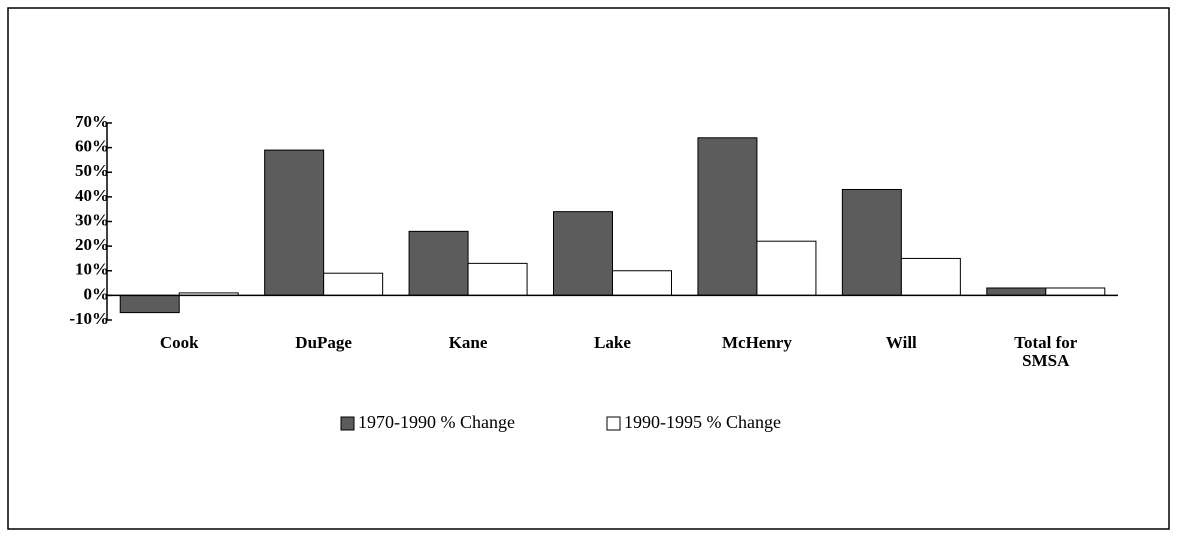 This screenshot has height=539, width=1181. I want to click on x-tick-label: Cook, so click(179, 342).